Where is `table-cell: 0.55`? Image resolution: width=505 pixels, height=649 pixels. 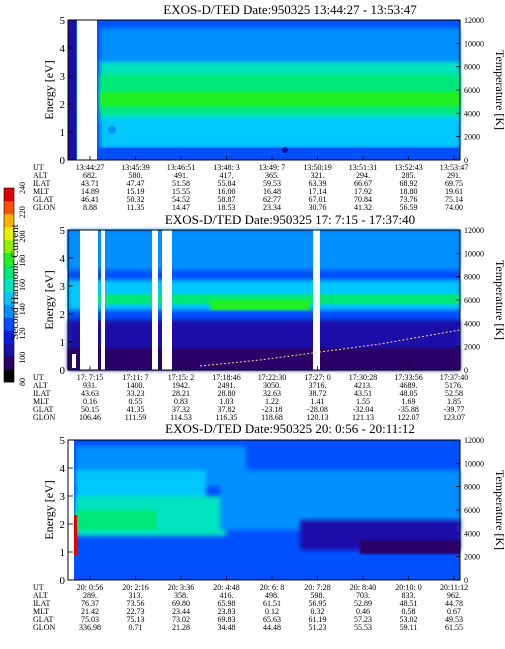 table-cell: 0.55 is located at coordinates (136, 401).